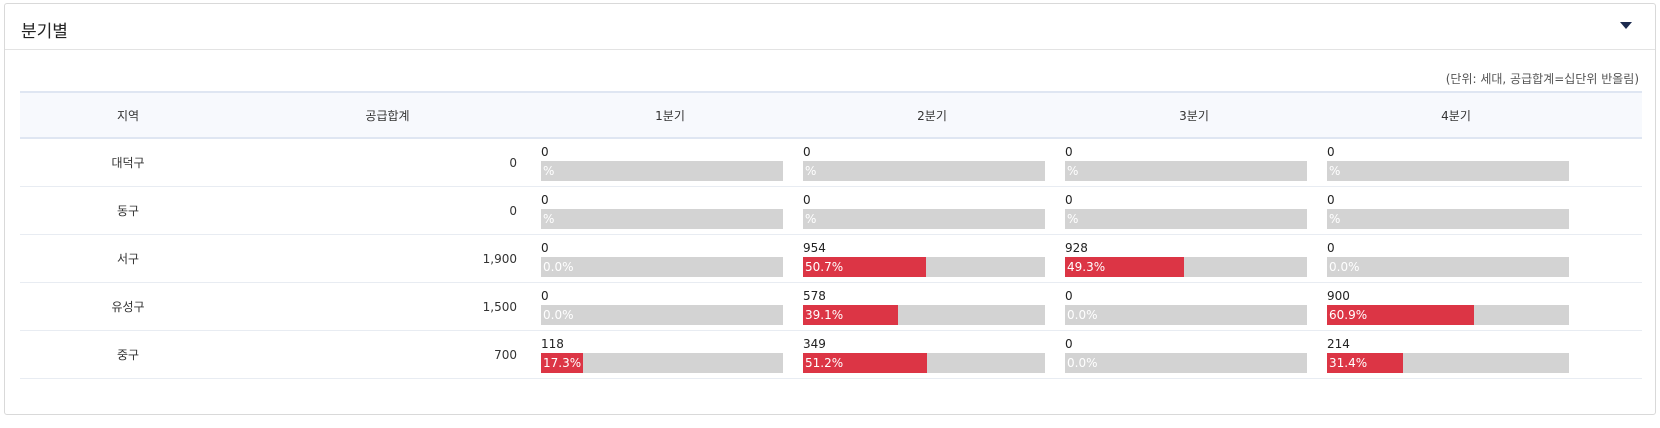 This screenshot has width=1660, height=428. Describe the element at coordinates (1186, 266) in the screenshot. I see `share-bar: 49.3%` at that location.